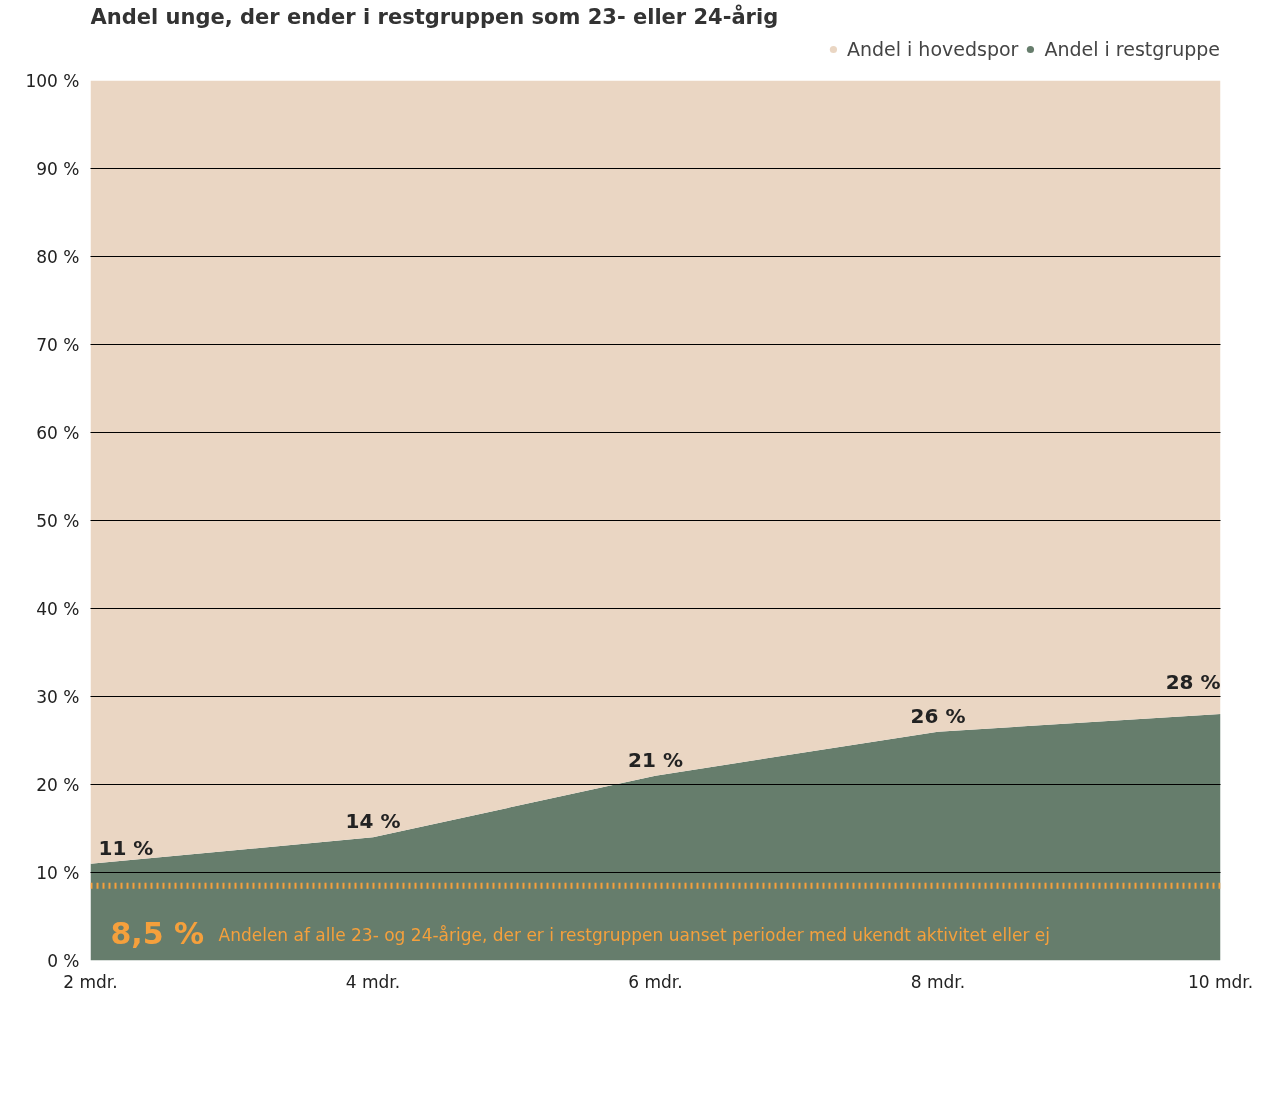 This screenshot has height=1093, width=1287. What do you see at coordinates (373, 821) in the screenshot?
I see `data-label: 14 %` at bounding box center [373, 821].